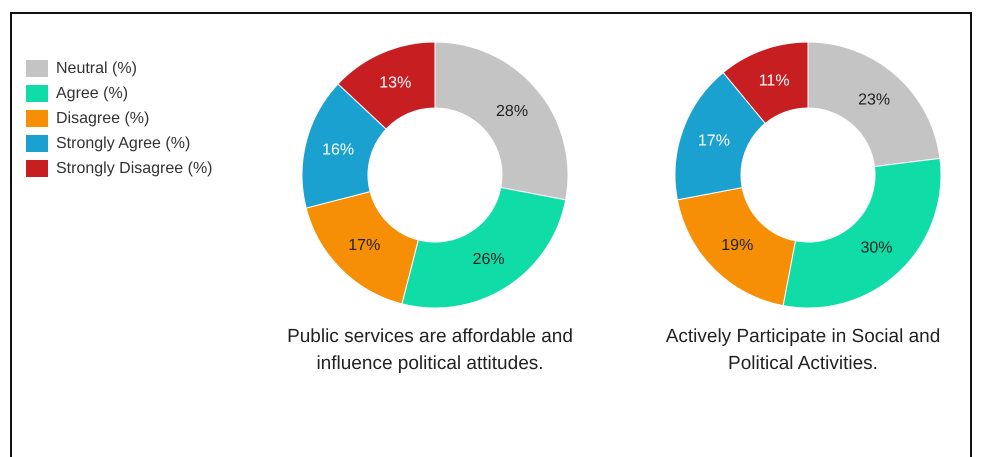 This screenshot has height=457, width=984. I want to click on legend-label: Neutral (%), so click(96, 69).